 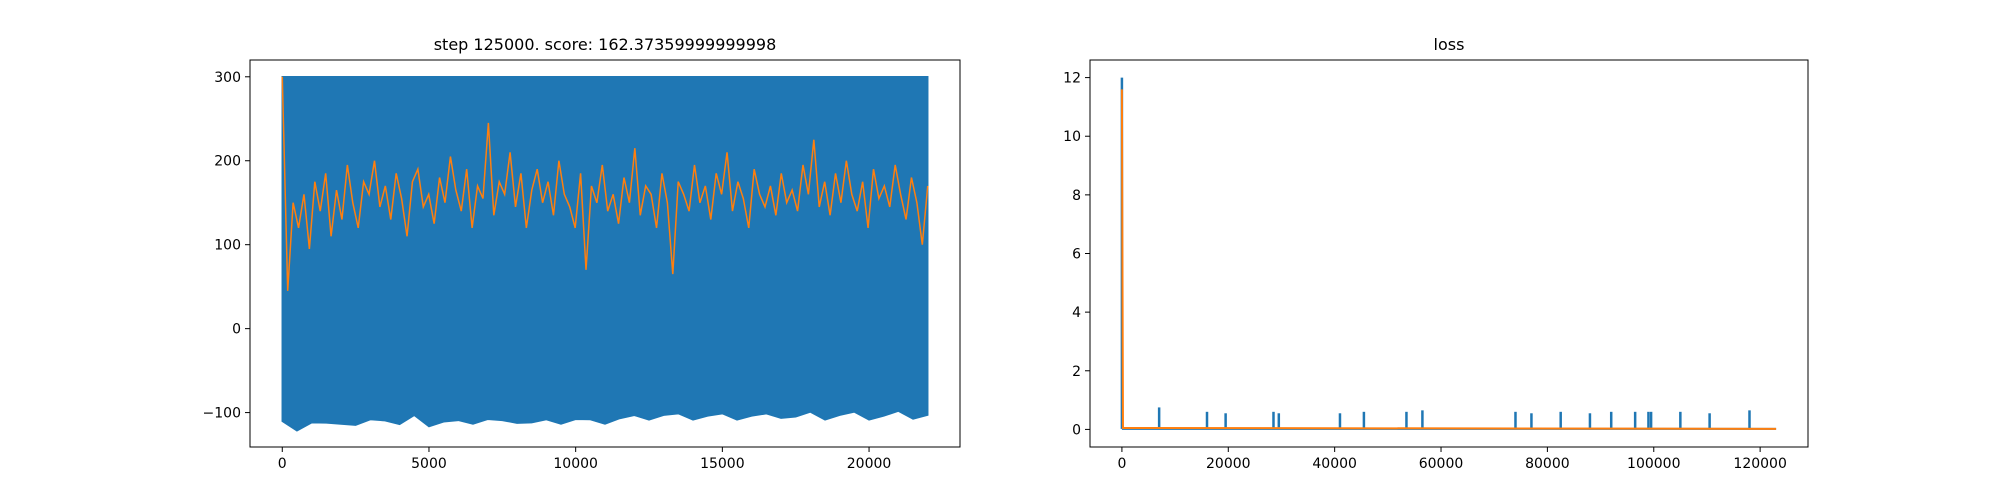 What do you see at coordinates (1759, 464) in the screenshot?
I see `x-tick-label: 120000` at bounding box center [1759, 464].